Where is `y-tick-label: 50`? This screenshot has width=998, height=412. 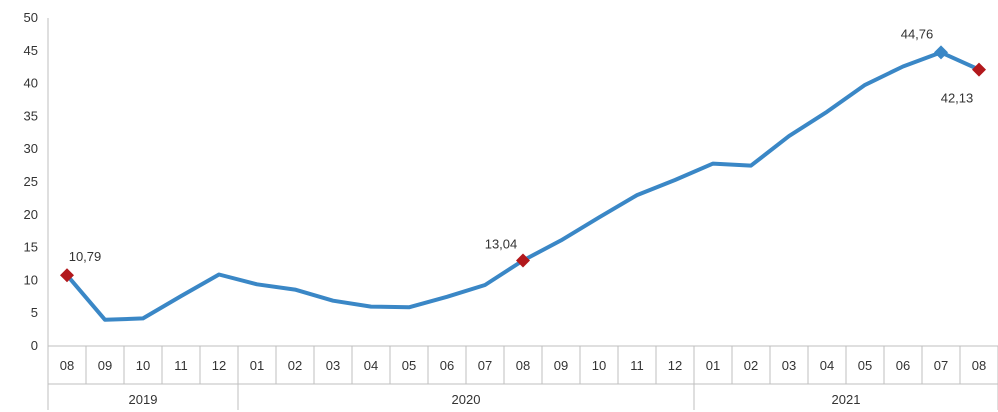
y-tick-label: 50 is located at coordinates (31, 17).